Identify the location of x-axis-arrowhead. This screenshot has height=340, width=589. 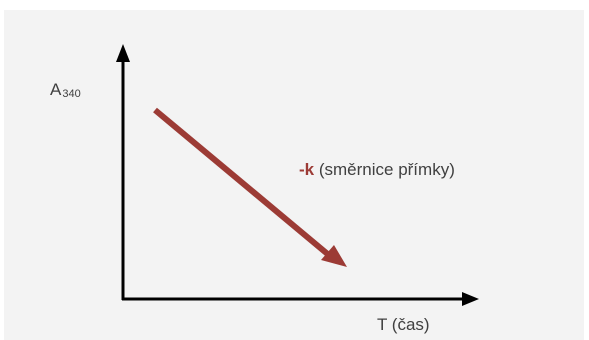
(470, 299).